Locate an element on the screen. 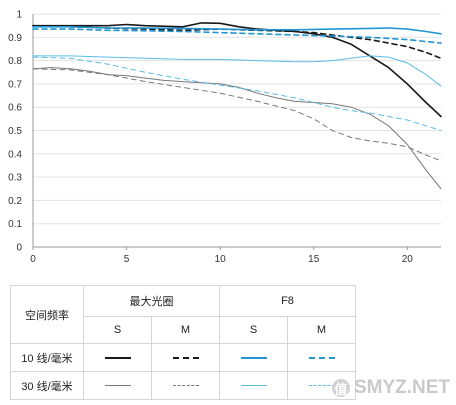 The width and height of the screenshot is (456, 405). y-tick-label: 0.4 is located at coordinates (15, 154).